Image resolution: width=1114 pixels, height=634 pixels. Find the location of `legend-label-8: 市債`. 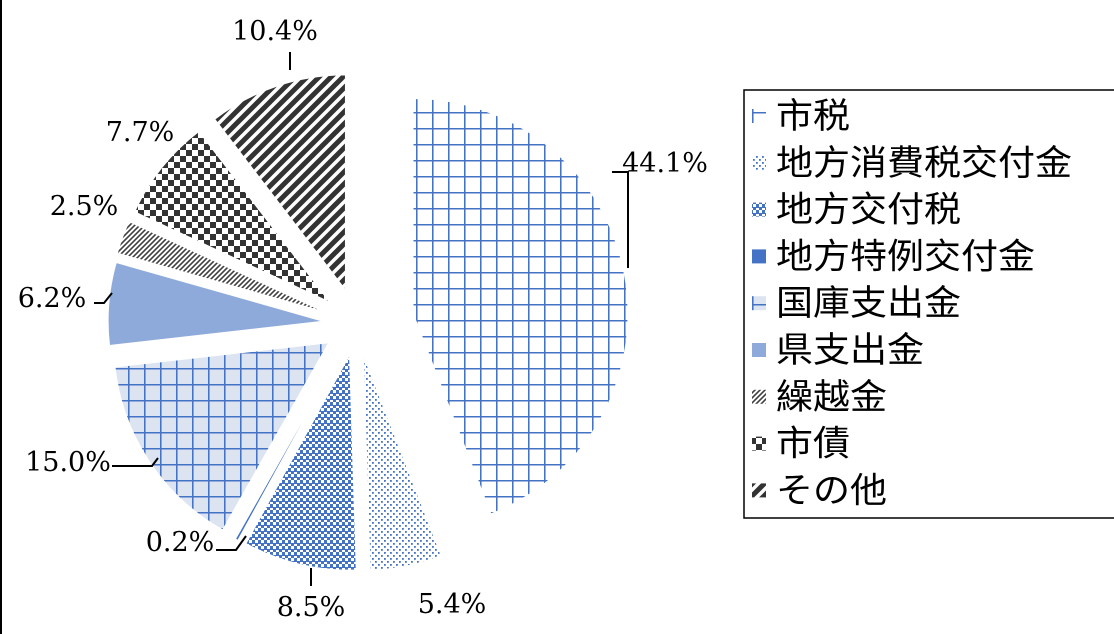

legend-label-8: 市債 is located at coordinates (813, 445).